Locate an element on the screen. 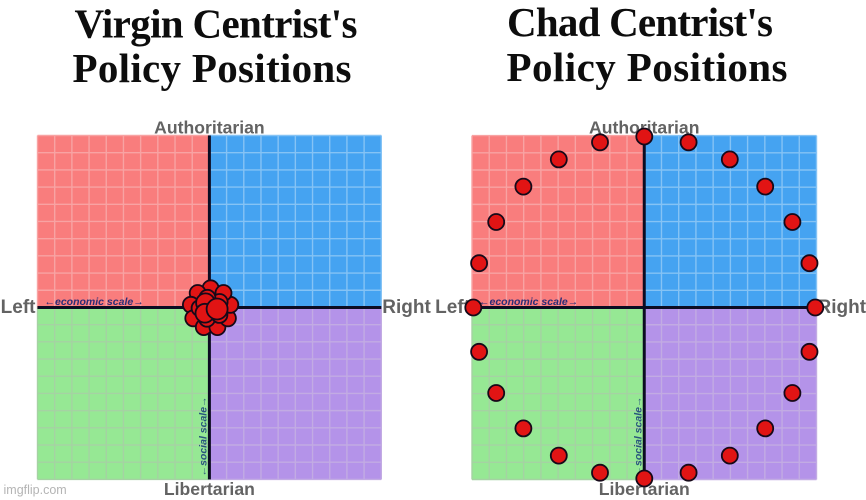  svg-text: imgflip.com is located at coordinates (35, 490).